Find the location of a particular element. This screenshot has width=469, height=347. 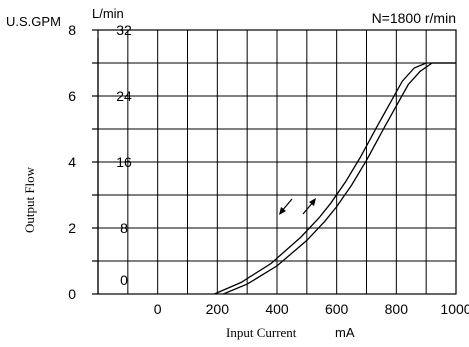

x-axis-unit: mA is located at coordinates (345, 332).